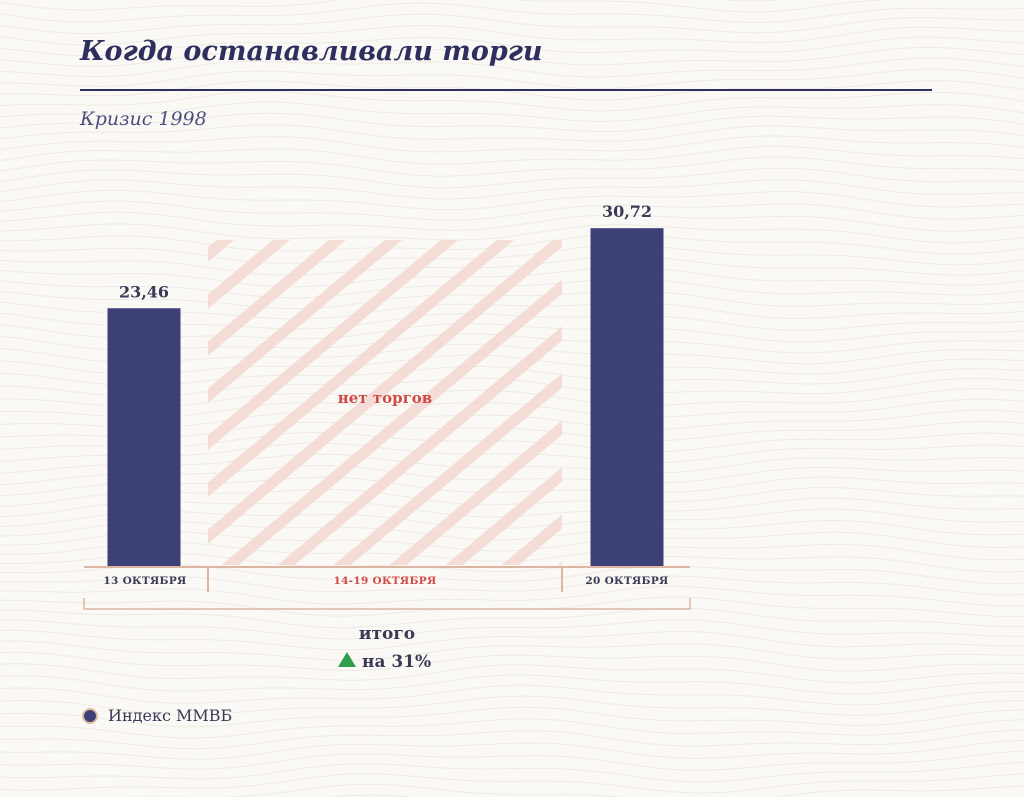  Describe the element at coordinates (384, 581) in the screenshot. I see `x-tick-label: 14-19 ОКТЯБРЯ` at that location.